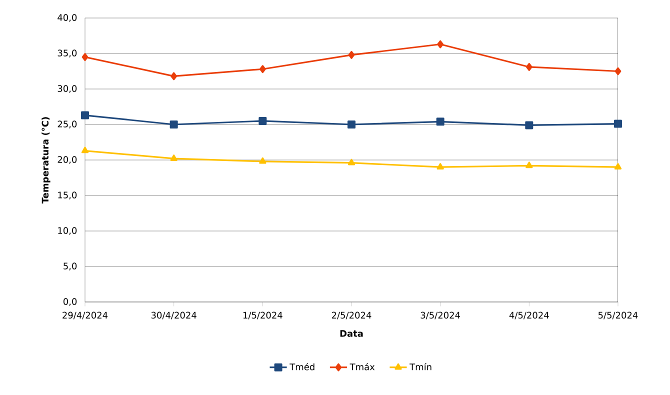 This screenshot has width=670, height=395. What do you see at coordinates (70, 266) in the screenshot?
I see `y-tick-label: 5,0` at bounding box center [70, 266].